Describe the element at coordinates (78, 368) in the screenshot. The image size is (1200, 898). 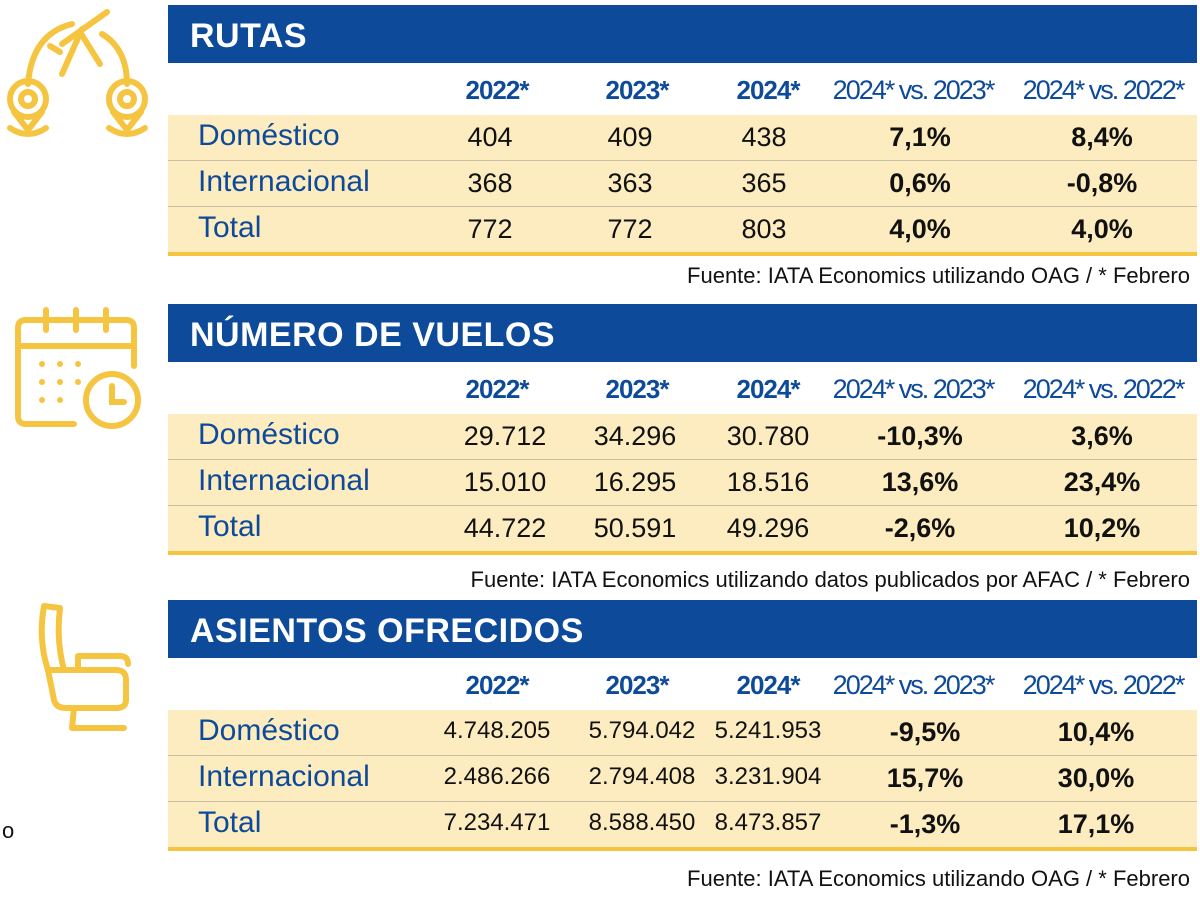
I see `calendar-clock-icon` at that location.